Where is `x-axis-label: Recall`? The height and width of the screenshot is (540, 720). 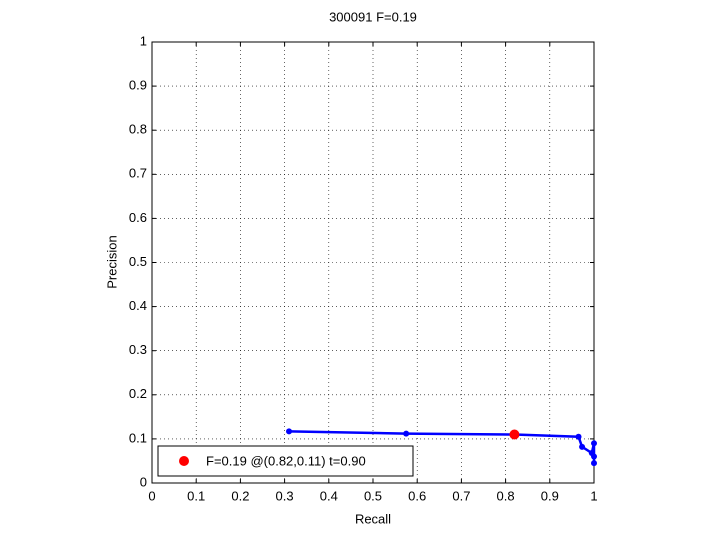 x-axis-label: Recall is located at coordinates (373, 518).